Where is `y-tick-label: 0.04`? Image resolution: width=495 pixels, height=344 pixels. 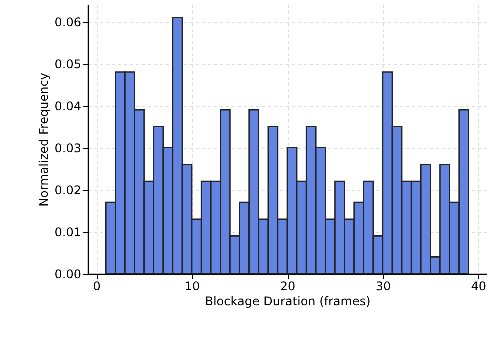 y-tick-label: 0.04 is located at coordinates (68, 106).